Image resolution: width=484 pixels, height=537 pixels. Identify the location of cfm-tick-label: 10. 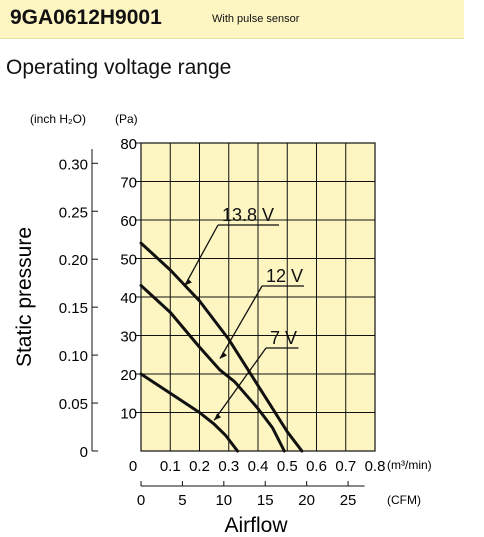
(223, 500).